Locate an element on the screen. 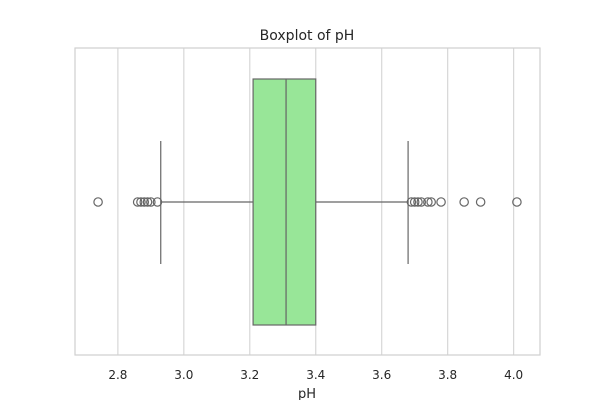 This screenshot has width=600, height=400. x-tick-labels: 2.8 3.0 3.2 3.4 3.6 3.8 4.0 is located at coordinates (315, 375).